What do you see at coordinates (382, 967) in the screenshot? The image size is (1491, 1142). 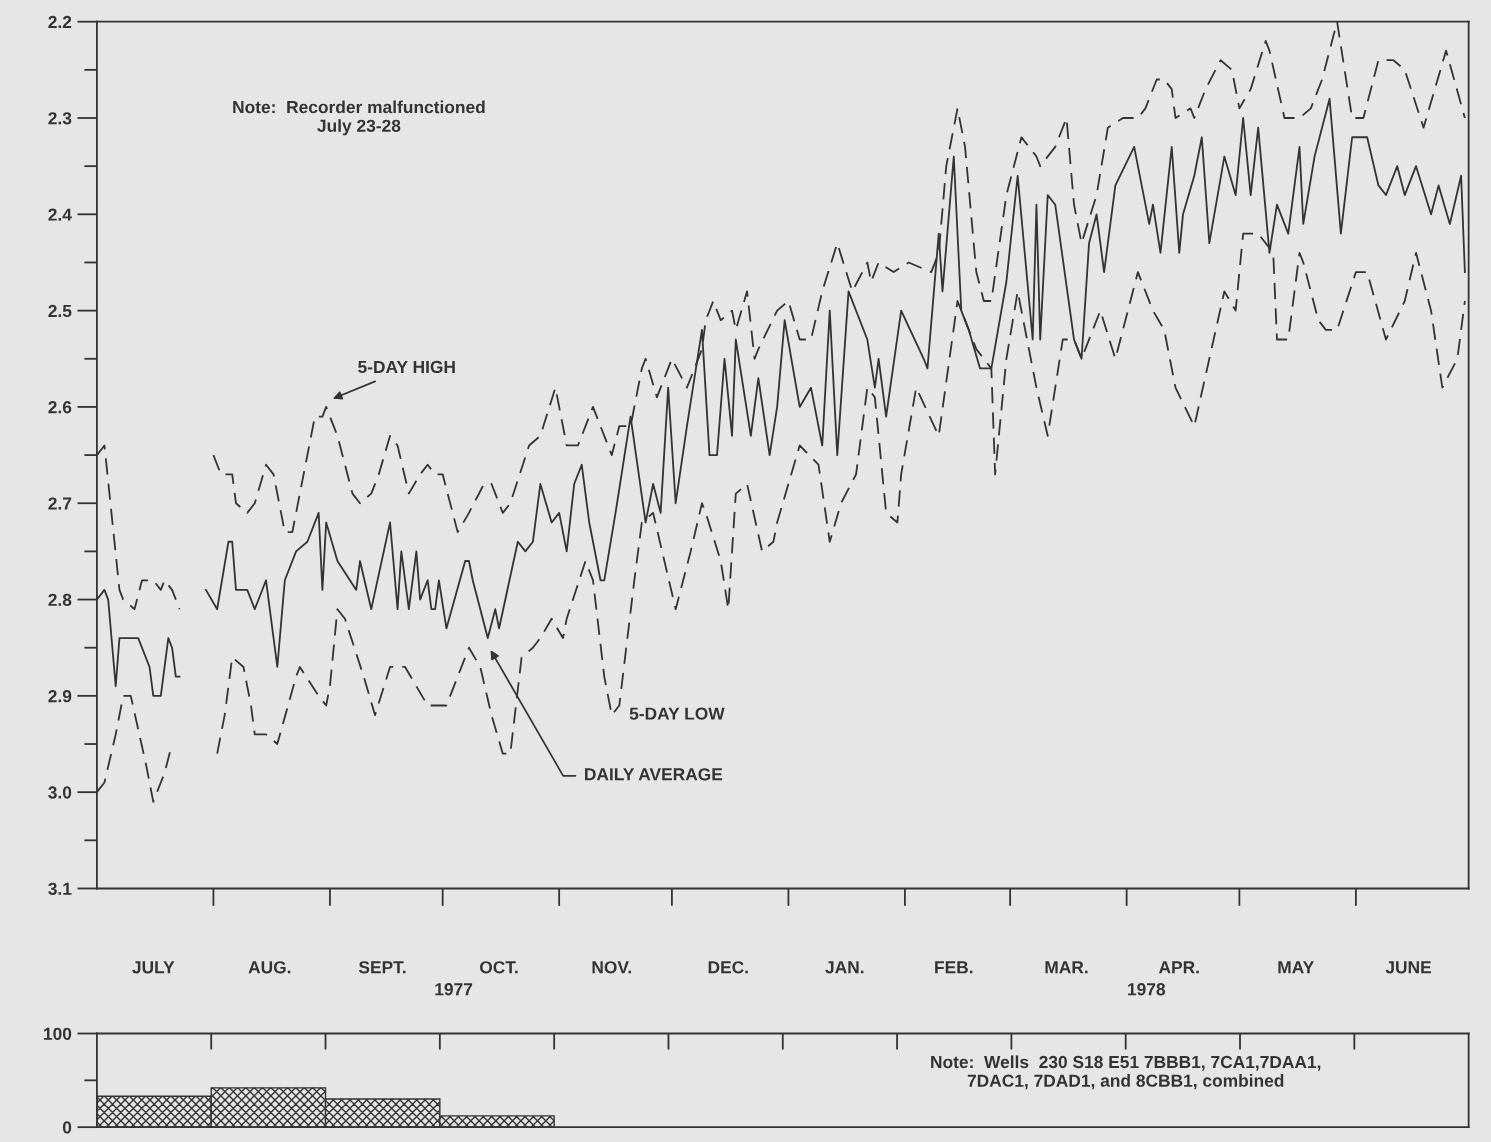 I see `x-tick-label: SEPT.` at bounding box center [382, 967].